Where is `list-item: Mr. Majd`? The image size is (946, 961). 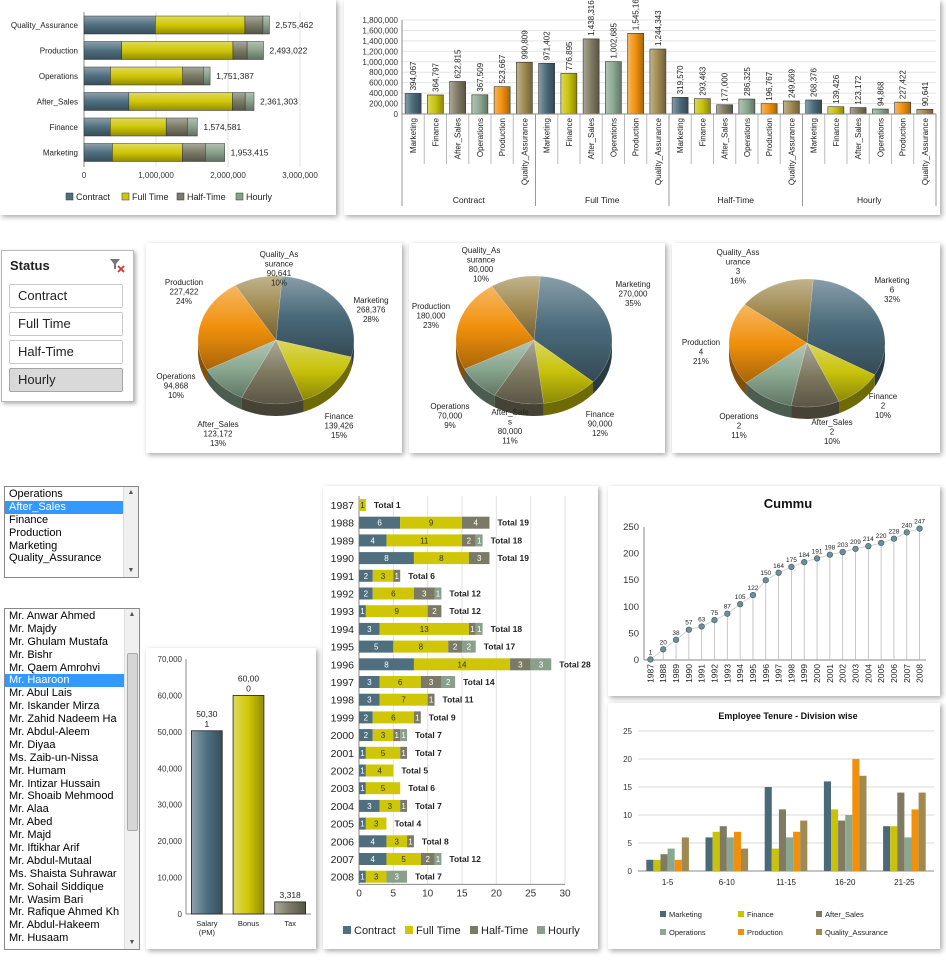 list-item: Mr. Majd is located at coordinates (30, 835).